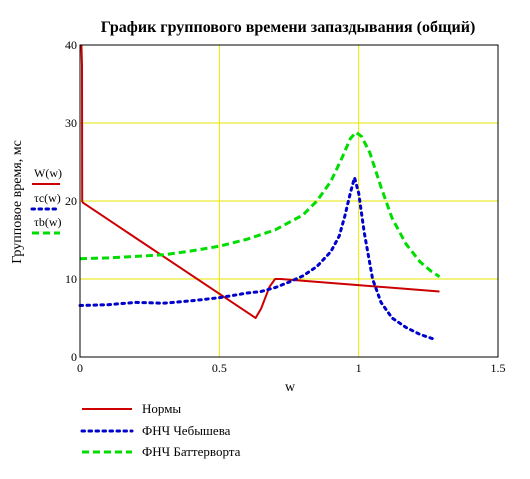 The image size is (530, 479). What do you see at coordinates (71, 123) in the screenshot?
I see `y-tick-label: 30` at bounding box center [71, 123].